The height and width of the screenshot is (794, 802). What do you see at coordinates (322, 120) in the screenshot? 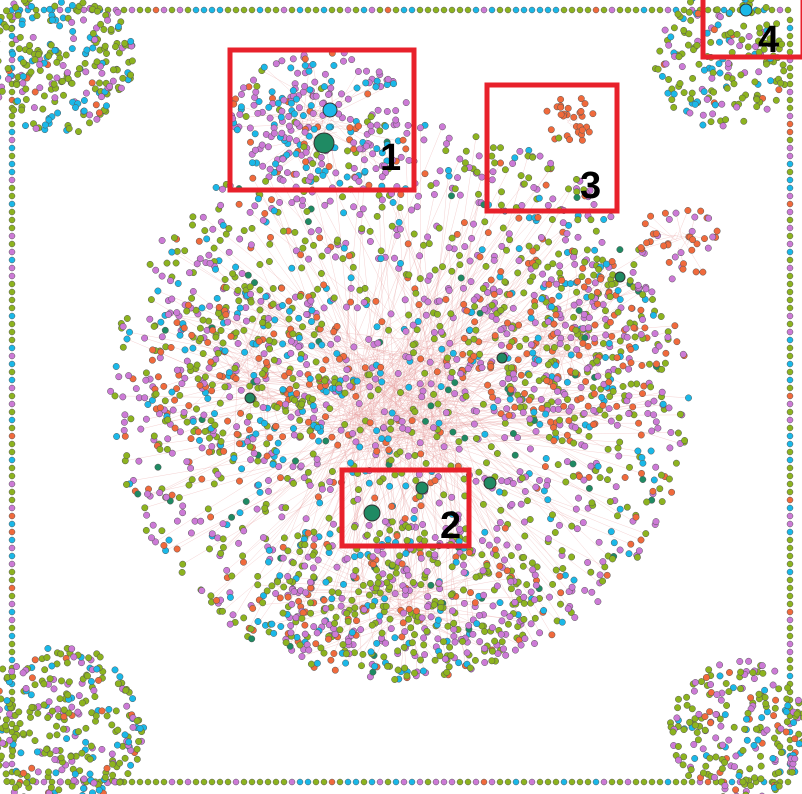
I see `region-1-box` at bounding box center [322, 120].